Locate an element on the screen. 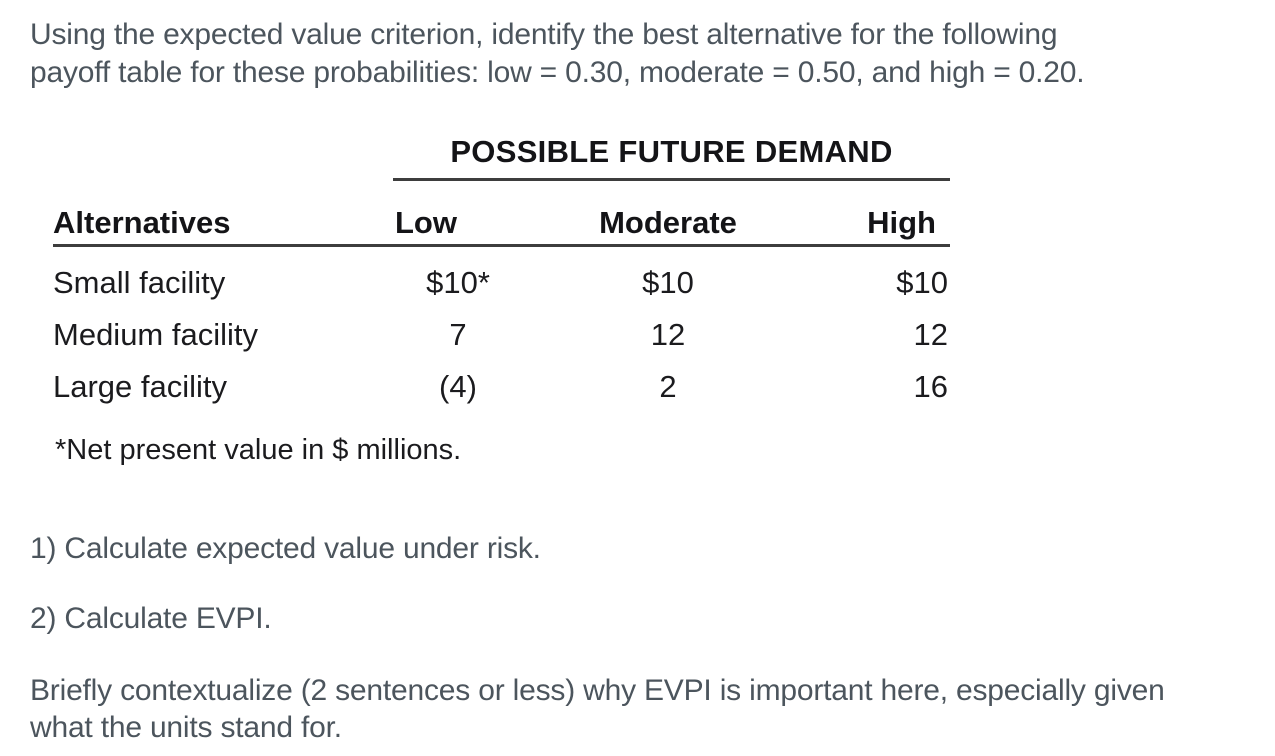  cell-low: 7 is located at coordinates (458, 334).